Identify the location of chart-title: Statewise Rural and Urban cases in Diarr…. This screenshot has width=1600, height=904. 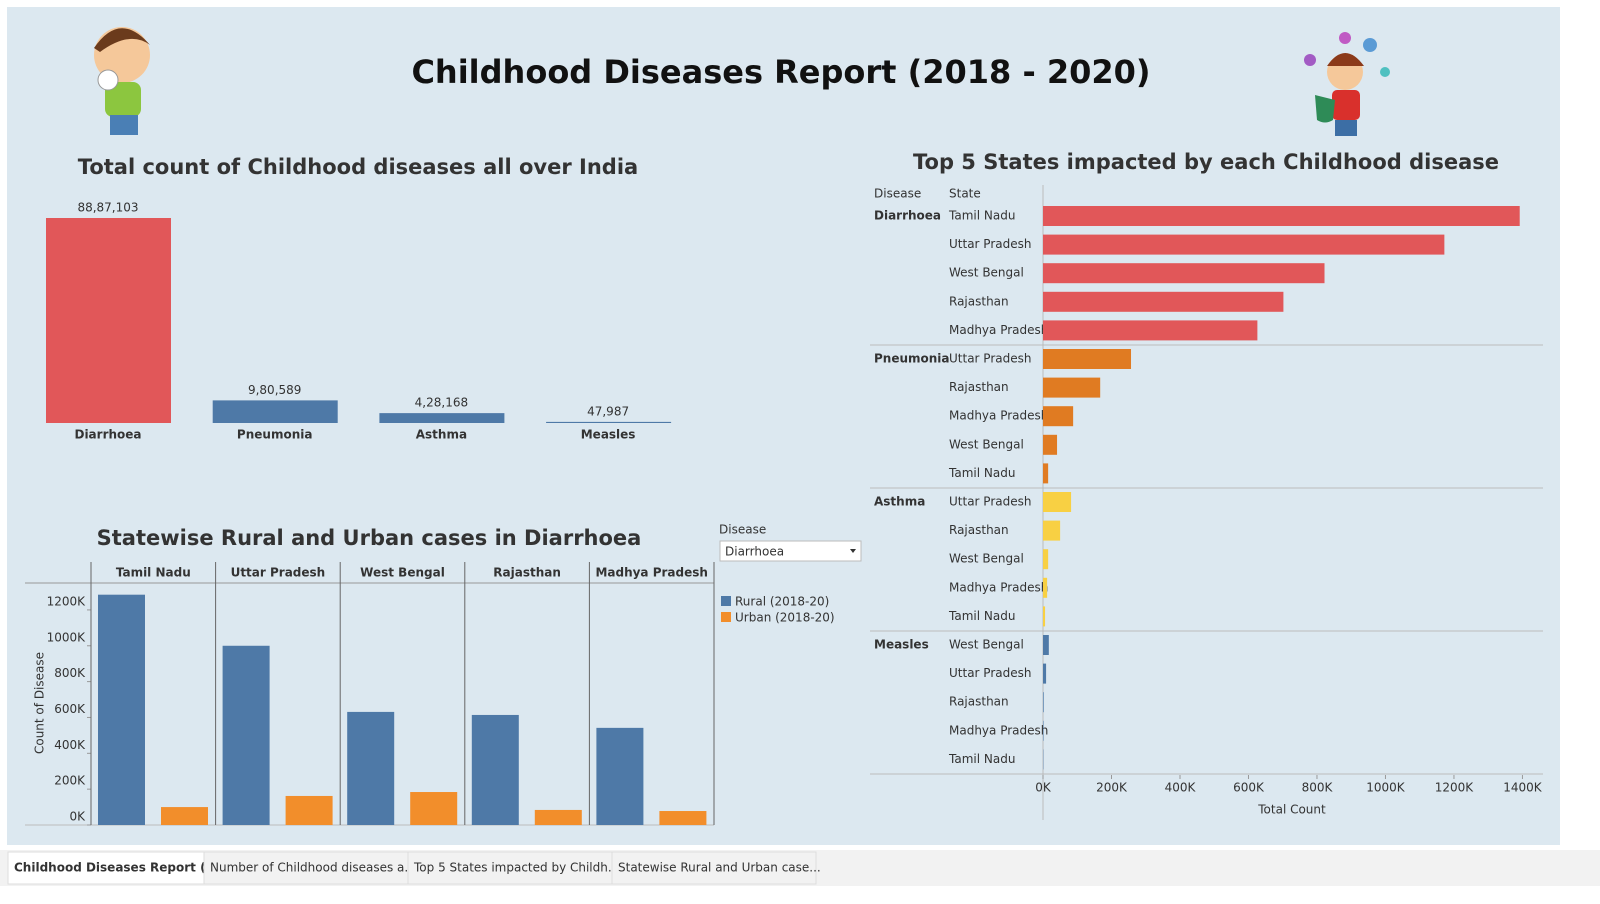
(369, 538).